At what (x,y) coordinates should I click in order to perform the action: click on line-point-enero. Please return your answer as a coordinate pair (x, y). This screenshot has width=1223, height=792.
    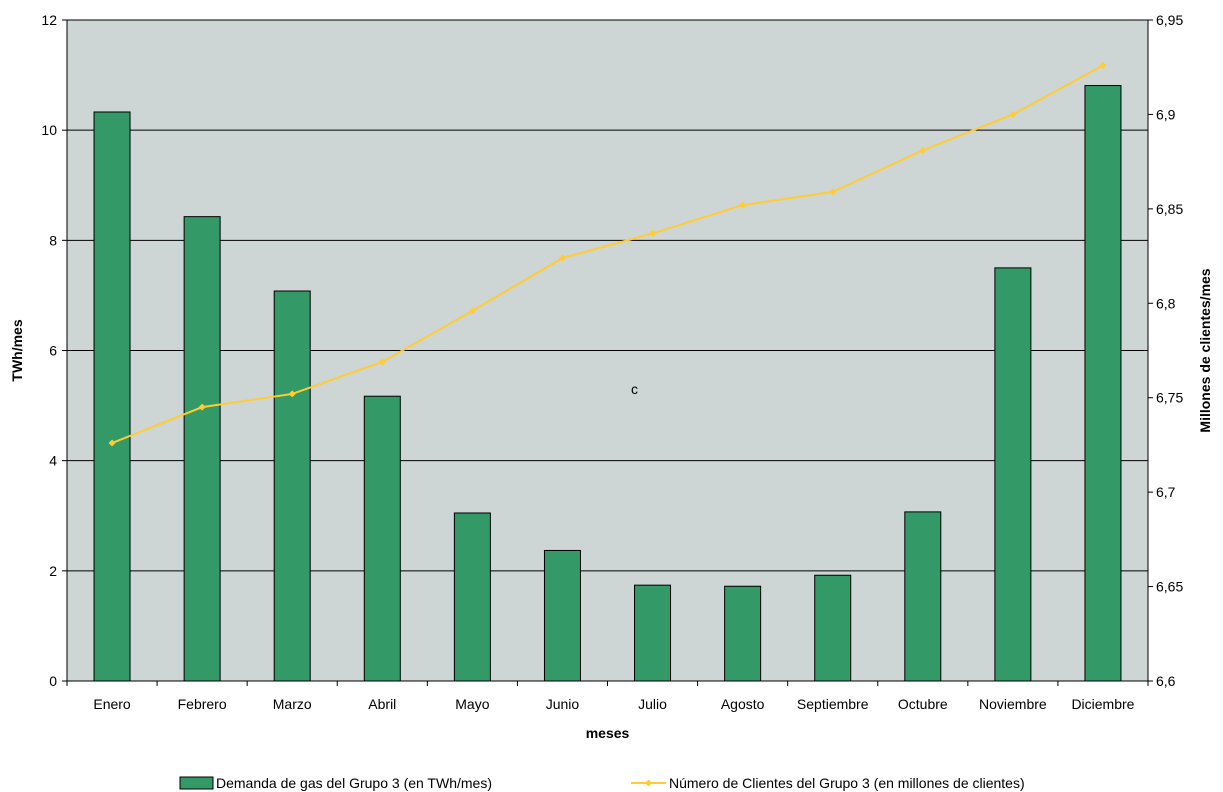
    Looking at the image, I should click on (112, 443).